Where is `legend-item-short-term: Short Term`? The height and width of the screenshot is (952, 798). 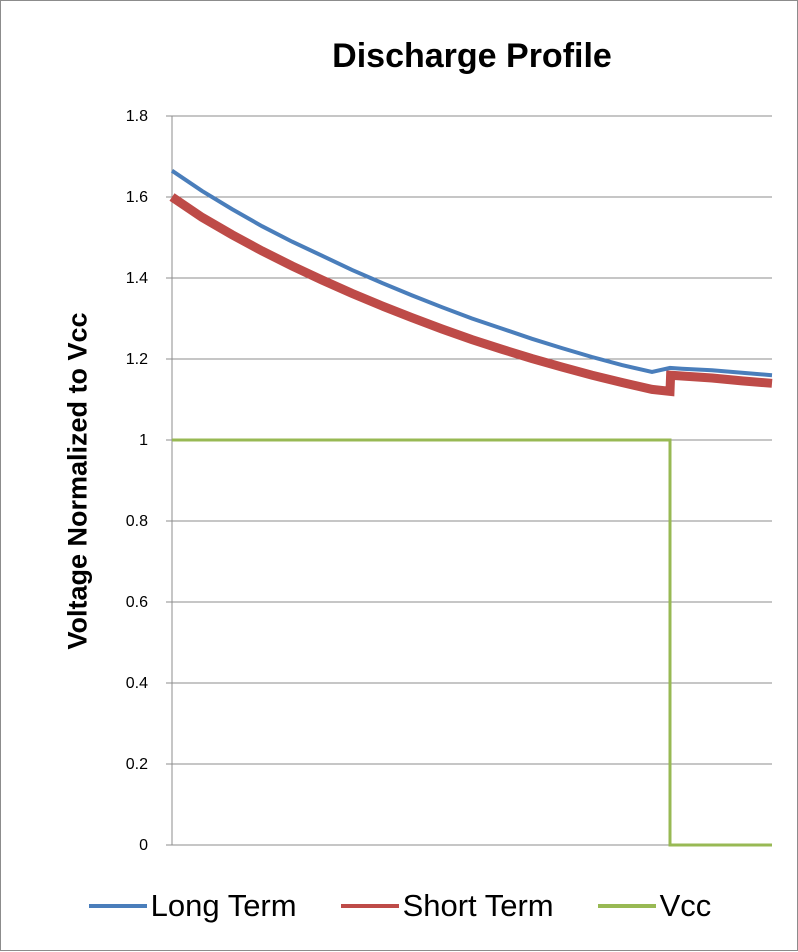
legend-item-short-term: Short Term is located at coordinates (447, 906).